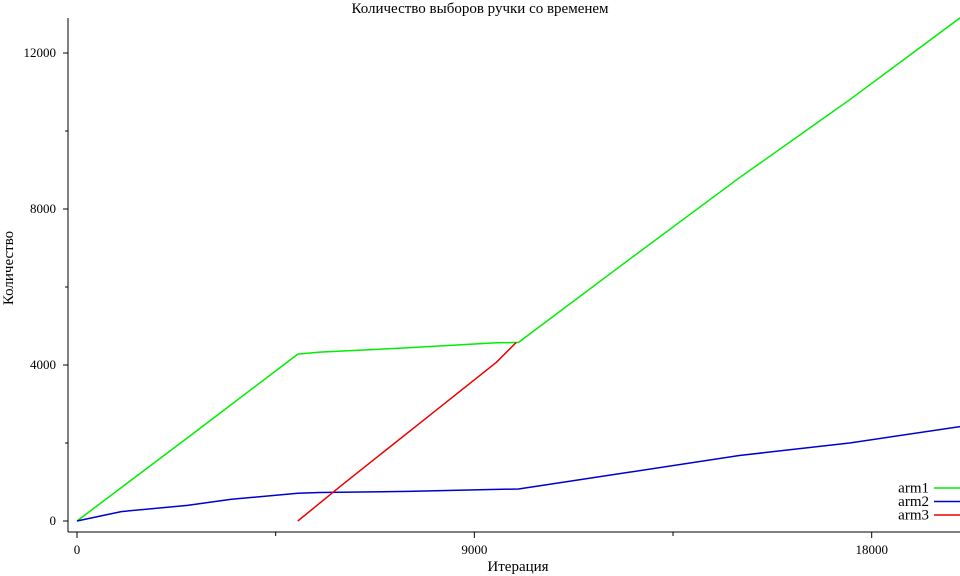 Image resolution: width=960 pixels, height=576 pixels. What do you see at coordinates (913, 516) in the screenshot?
I see `legend-label-arm3: arm3` at bounding box center [913, 516].